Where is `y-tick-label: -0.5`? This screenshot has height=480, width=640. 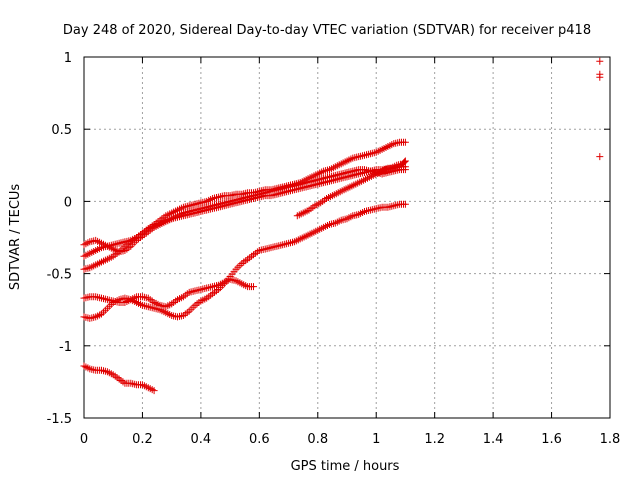
y-tick-label: -0.5 is located at coordinates (59, 275).